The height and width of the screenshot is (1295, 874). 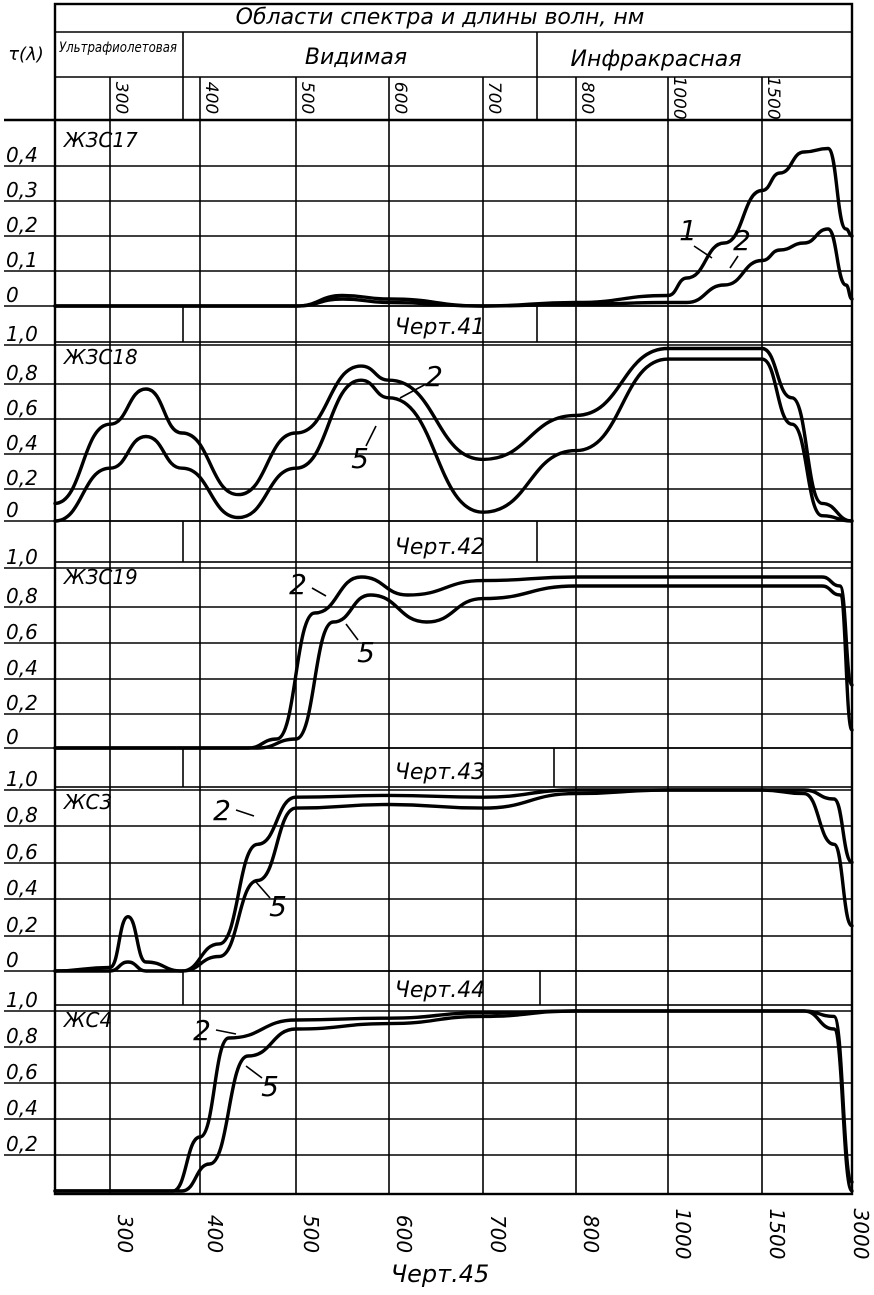 I want to click on x-tick-label-3000: 3000, so click(x=861, y=1234).